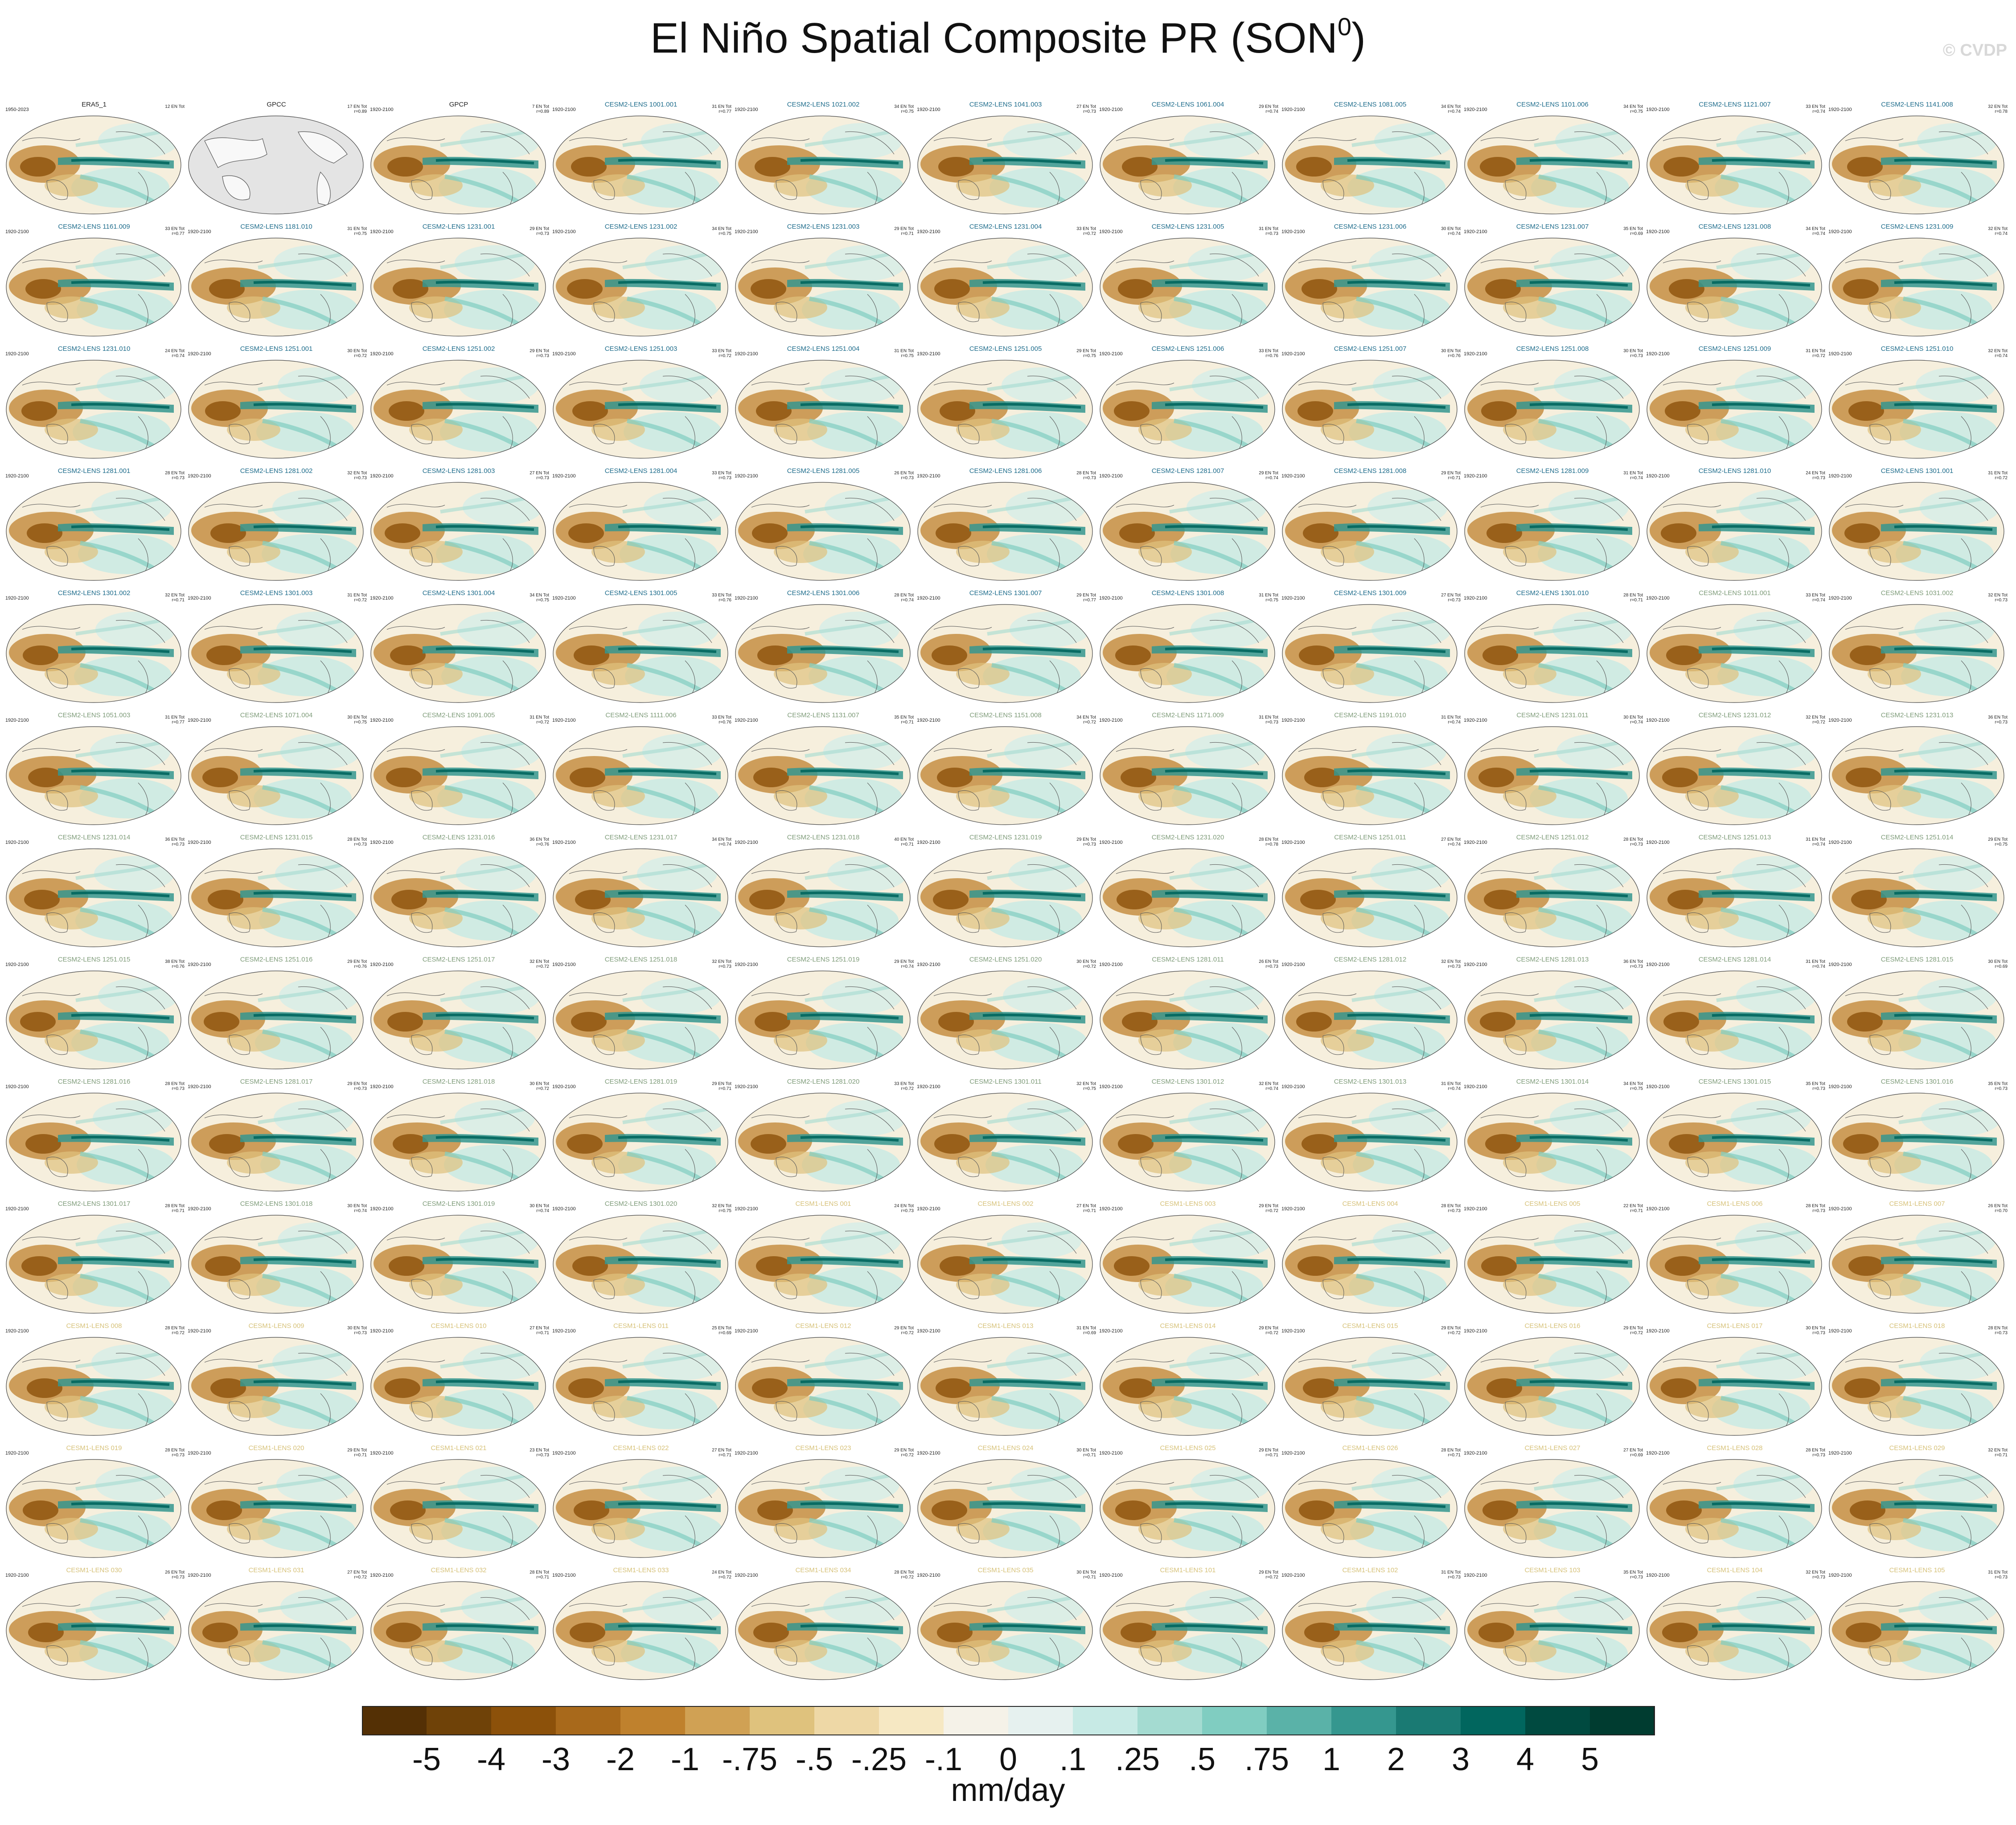 The width and height of the screenshot is (2016, 1825). What do you see at coordinates (459, 593) in the screenshot?
I see `panel-dataset-name: CESM2-LENS 1301.004` at bounding box center [459, 593].